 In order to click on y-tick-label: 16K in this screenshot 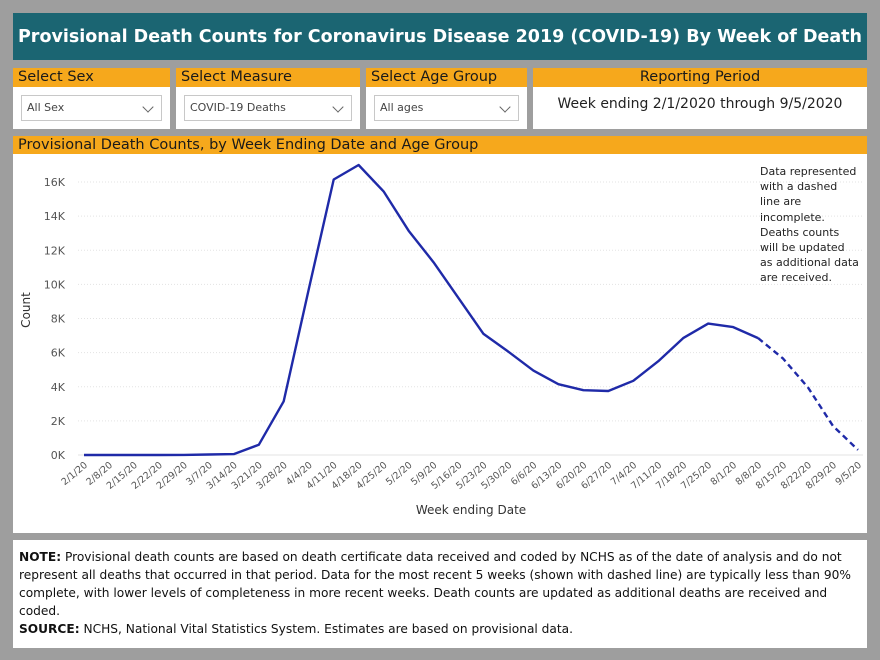, I will do `click(55, 182)`.